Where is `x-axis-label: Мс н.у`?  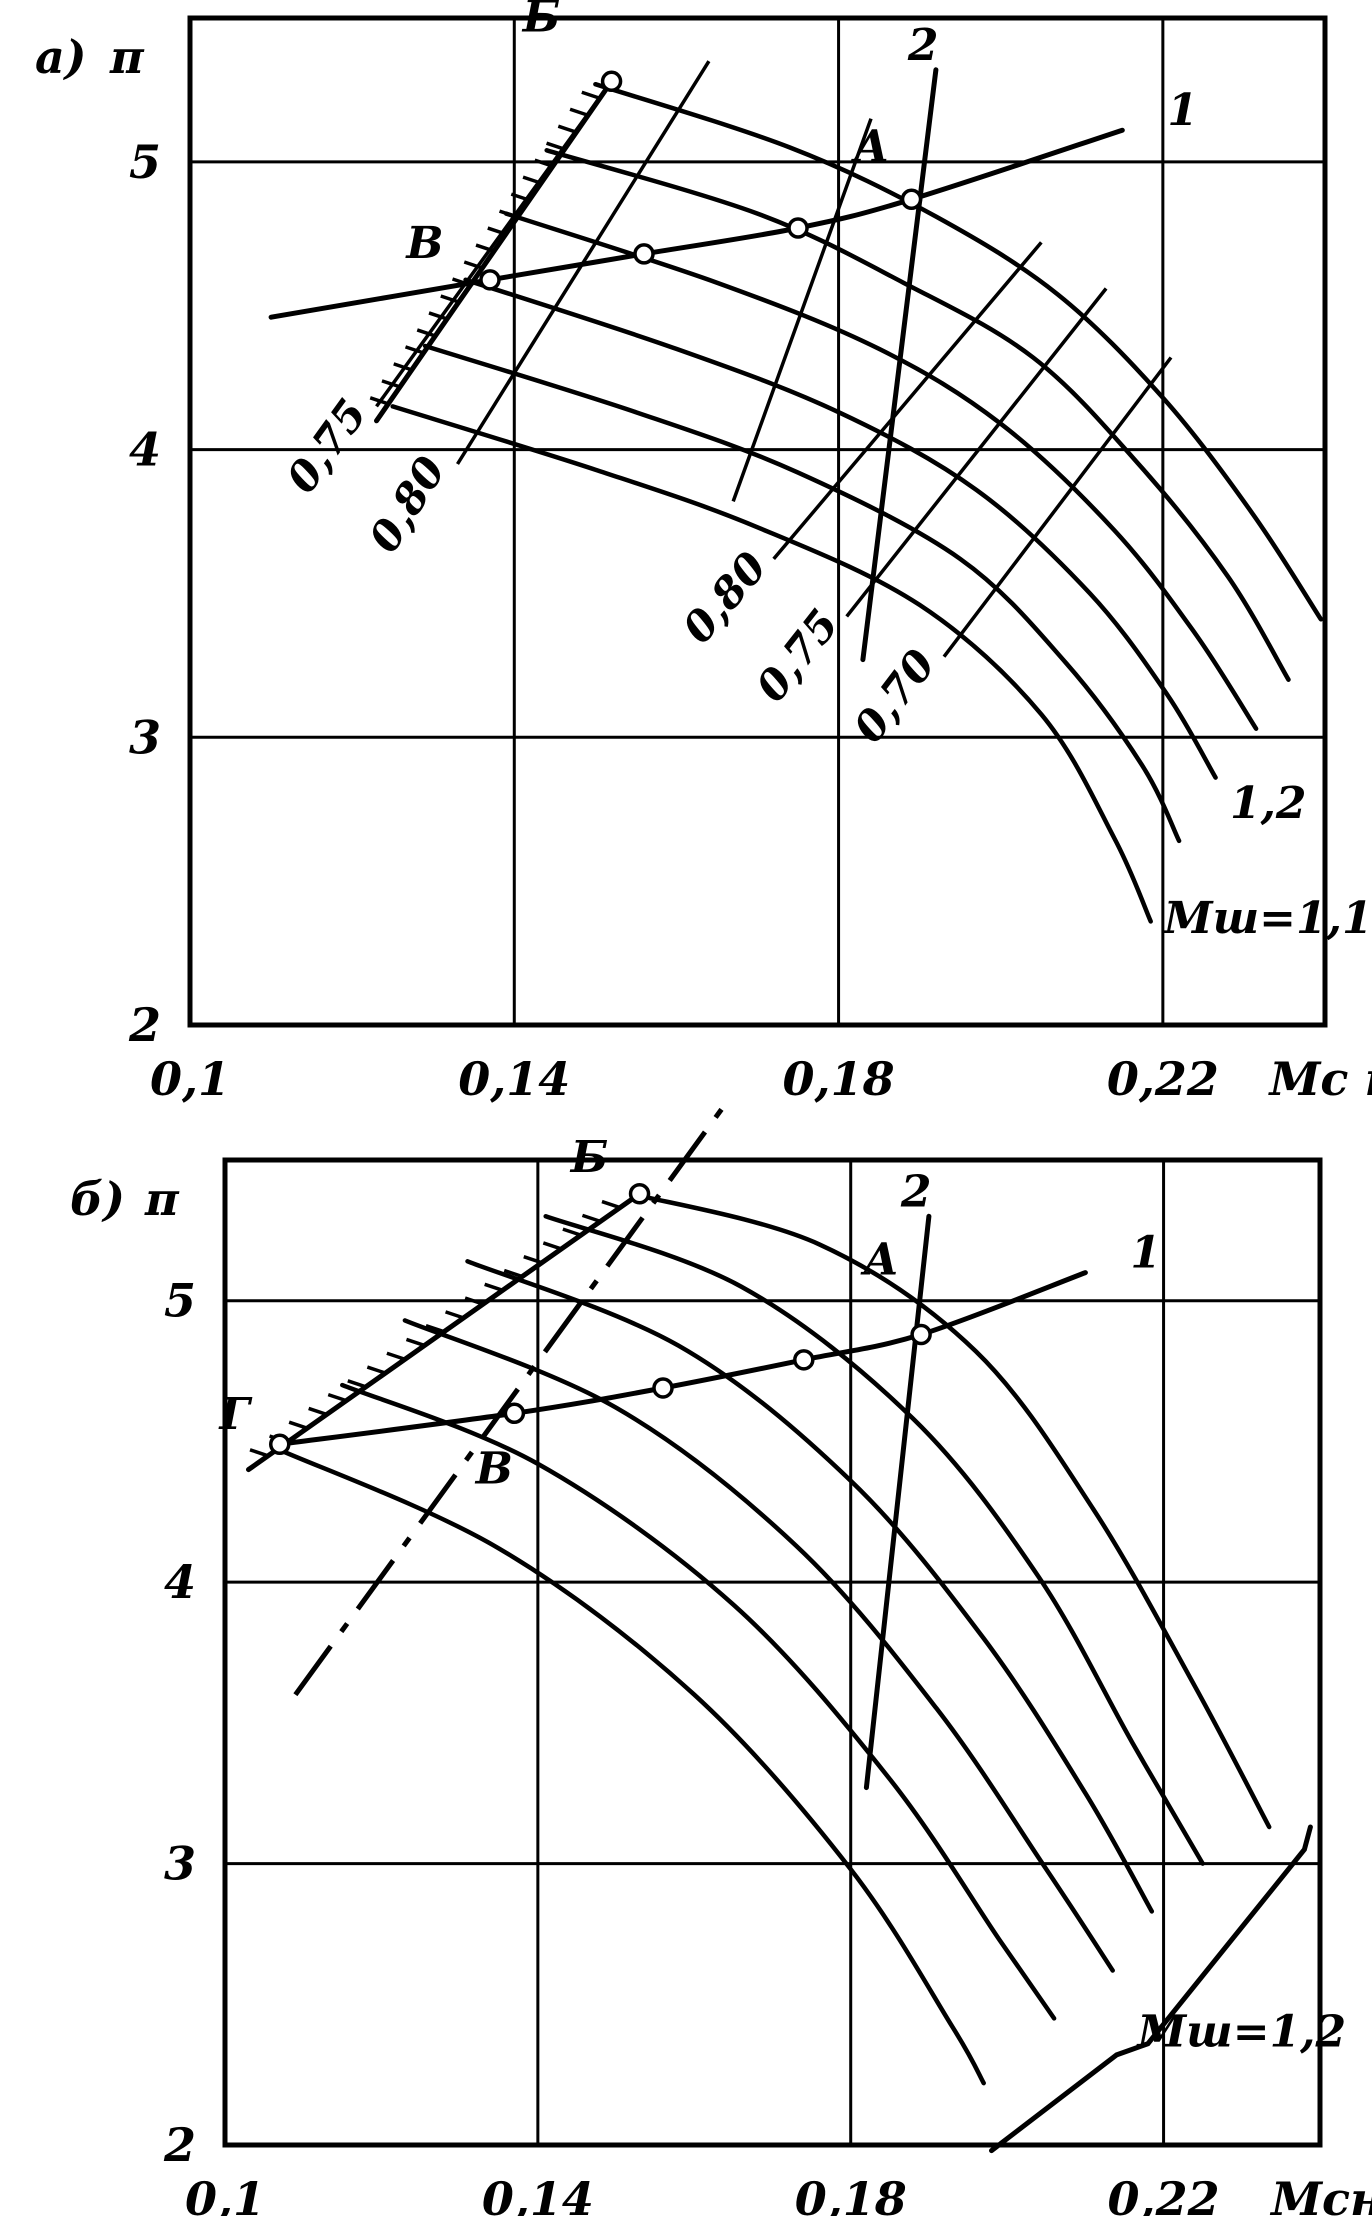
x-axis-label: Мс н.у is located at coordinates (1320, 1079).